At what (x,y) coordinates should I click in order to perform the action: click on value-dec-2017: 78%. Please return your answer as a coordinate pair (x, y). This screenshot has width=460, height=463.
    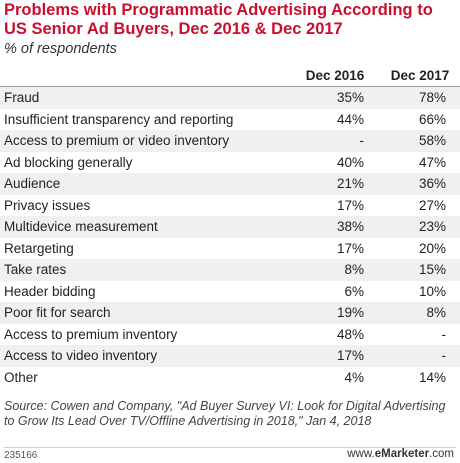
    Looking at the image, I should click on (420, 97).